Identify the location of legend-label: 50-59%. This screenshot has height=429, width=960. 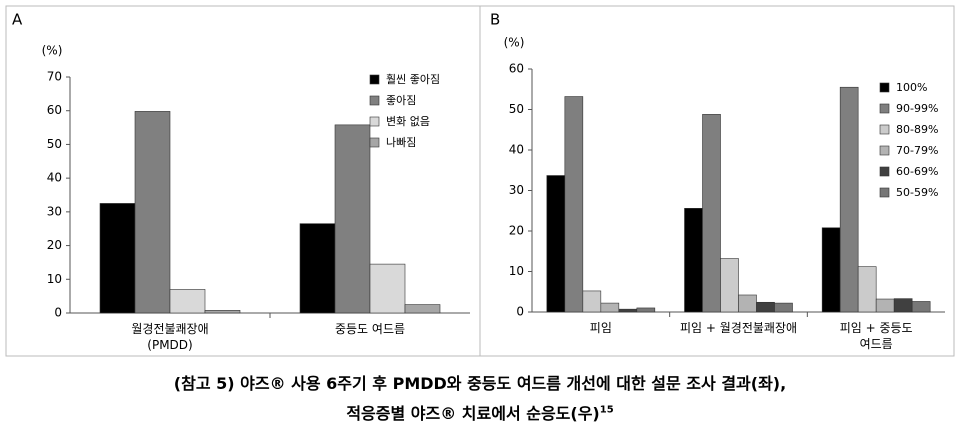
(917, 192).